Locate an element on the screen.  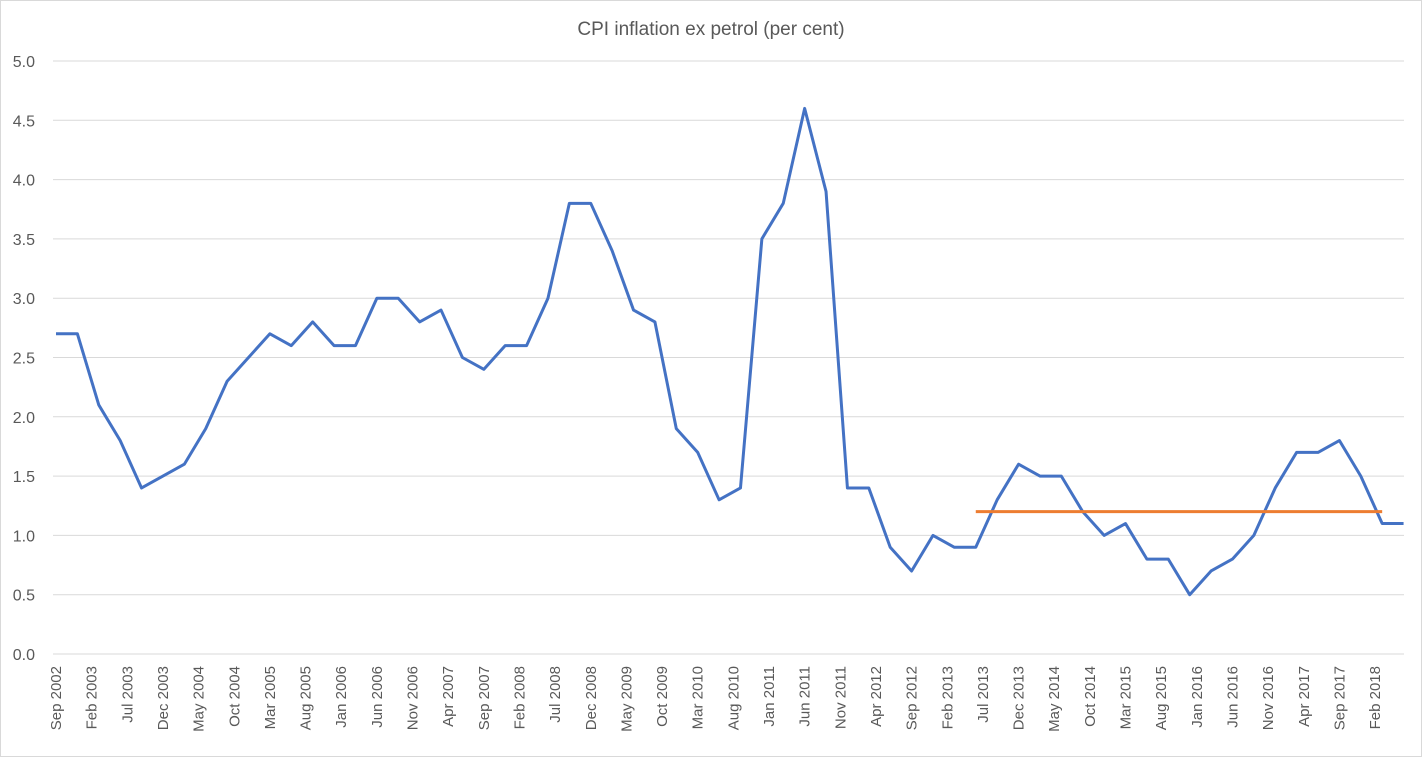
x-tick-label: Sep 2017 is located at coordinates (1339, 698).